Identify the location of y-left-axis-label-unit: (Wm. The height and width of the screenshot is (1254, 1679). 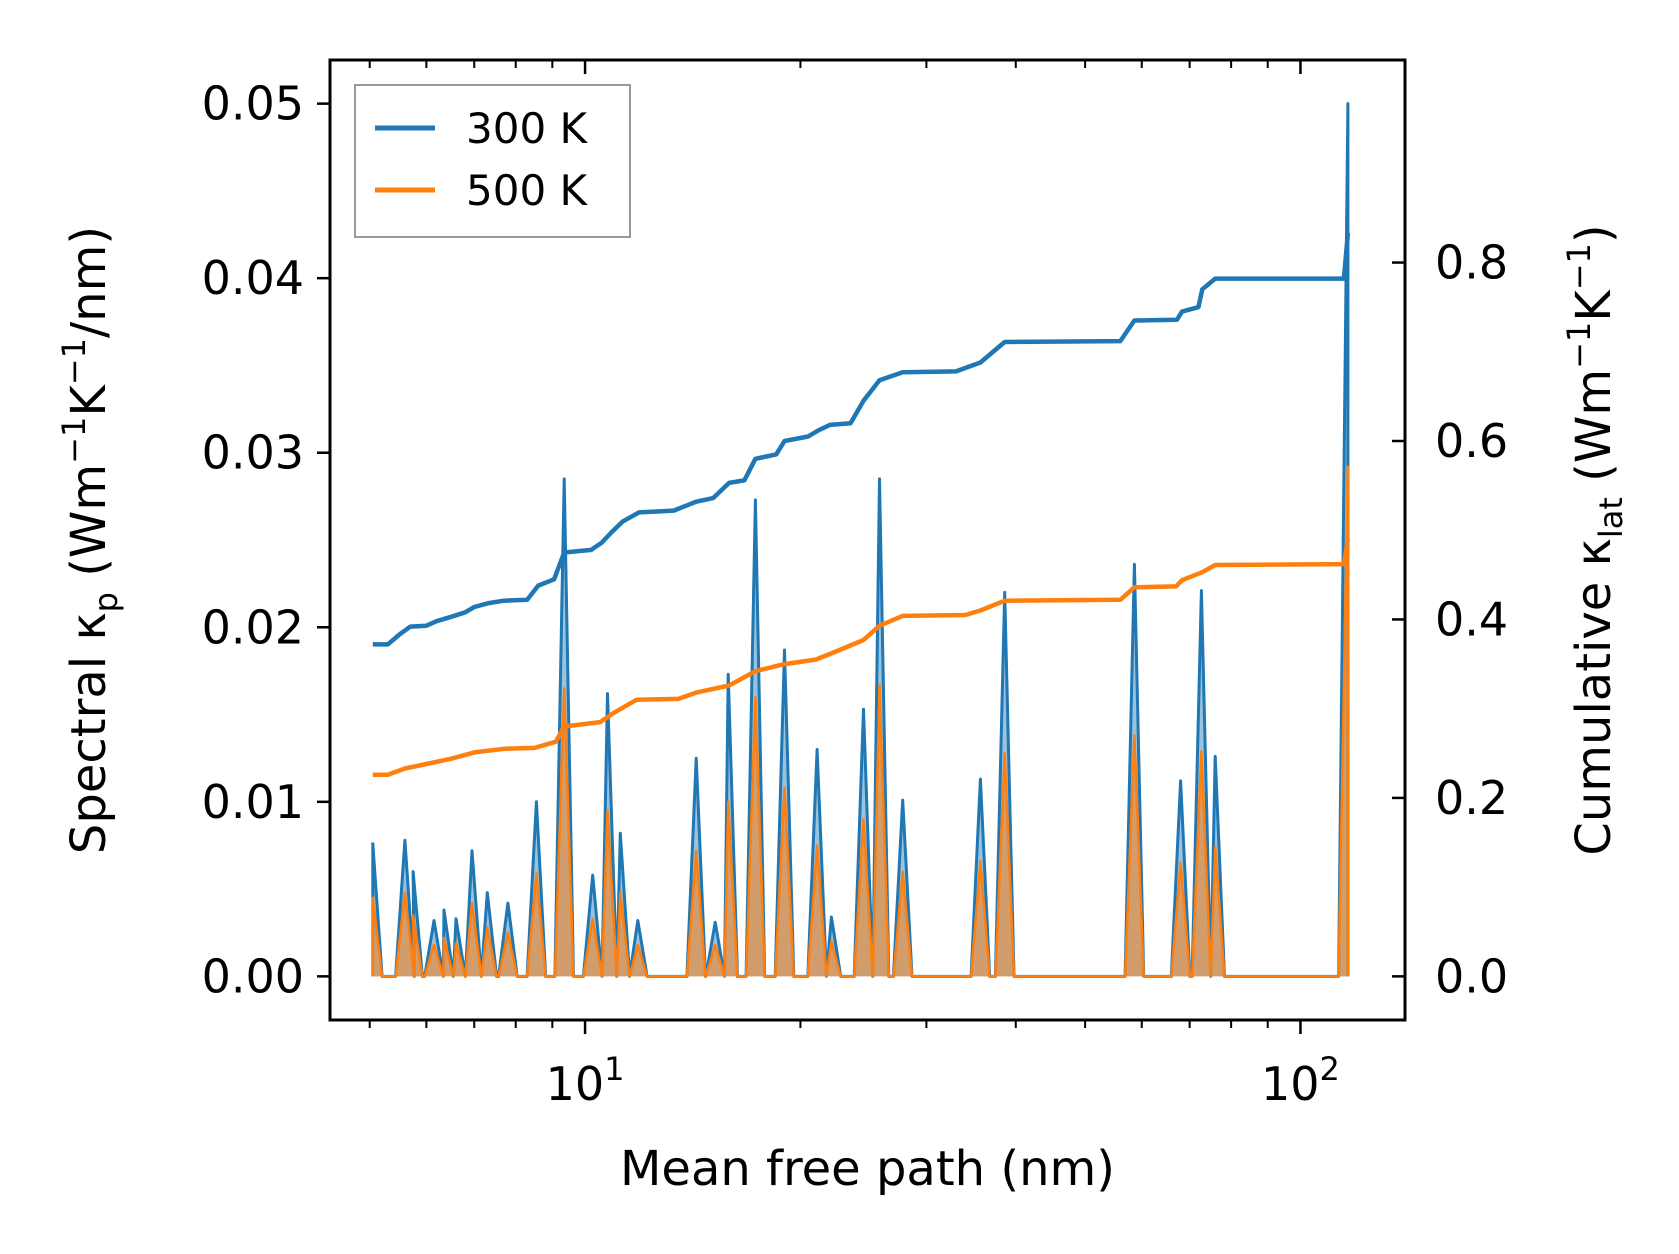
(89, 528).